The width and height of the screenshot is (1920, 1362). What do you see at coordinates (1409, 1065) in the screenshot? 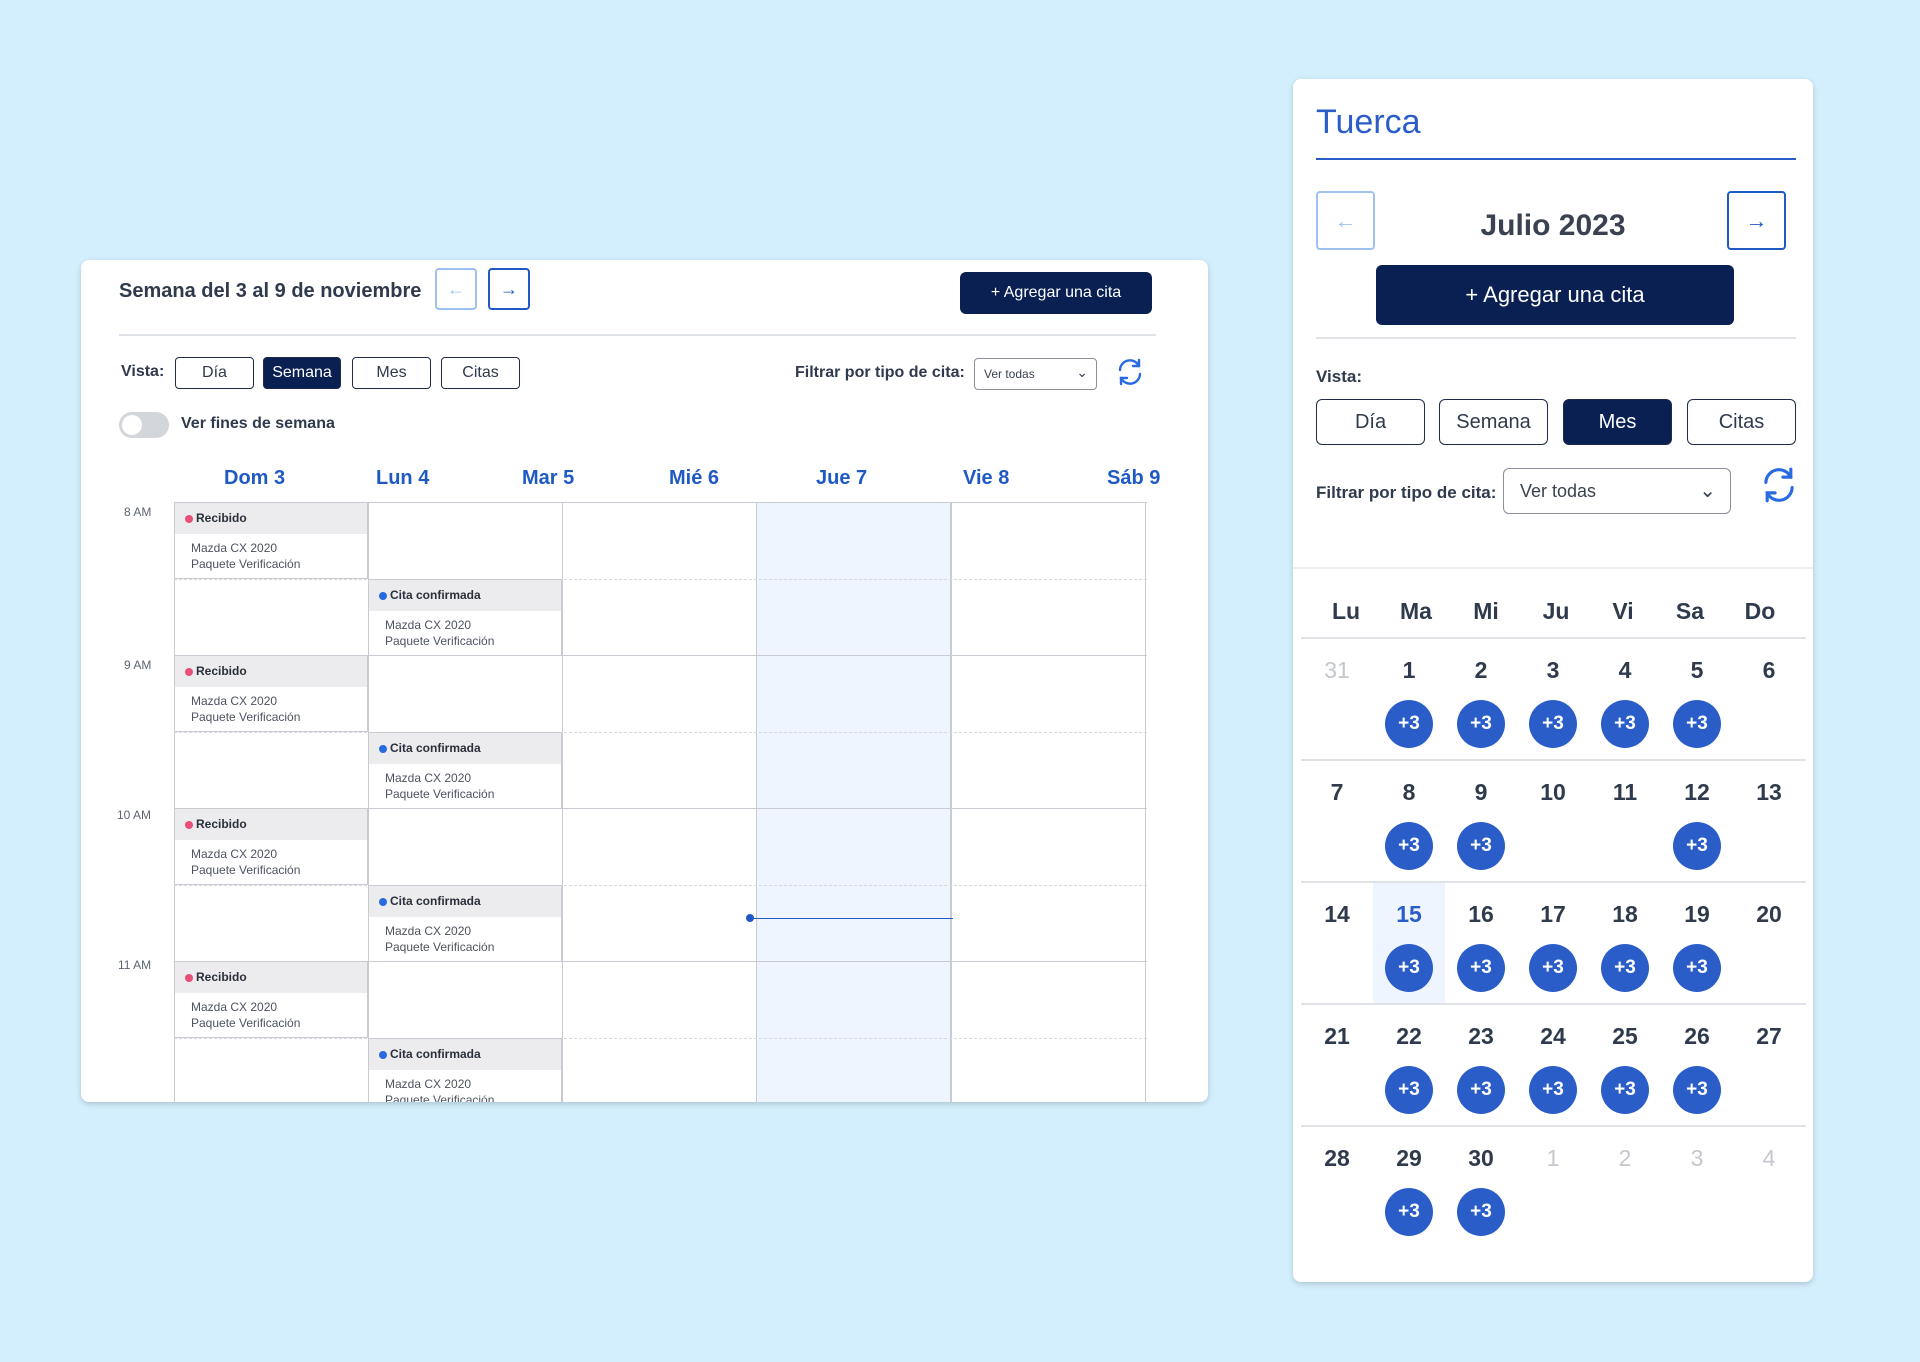
I see `calendar-day: 22 +3` at bounding box center [1409, 1065].